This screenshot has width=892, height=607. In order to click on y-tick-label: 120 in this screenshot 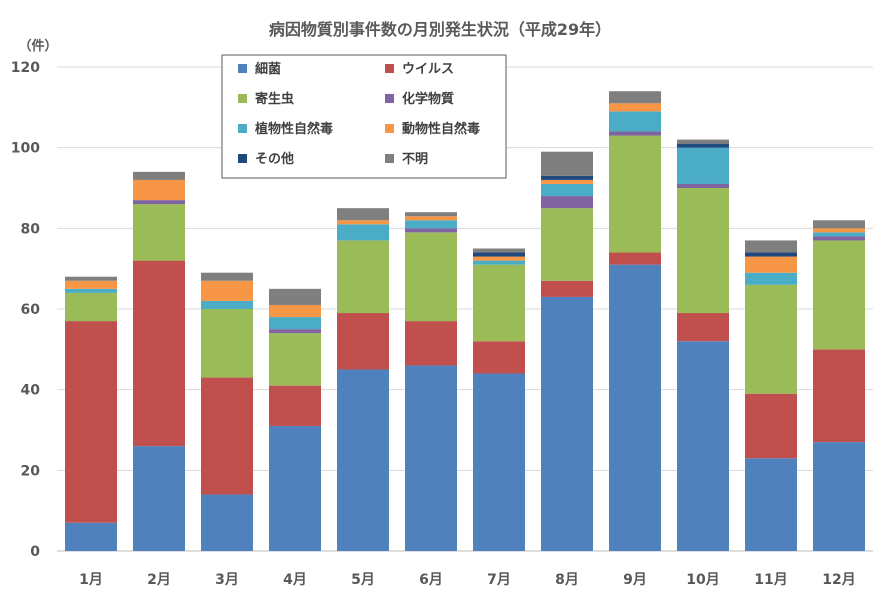, I will do `click(25, 68)`.